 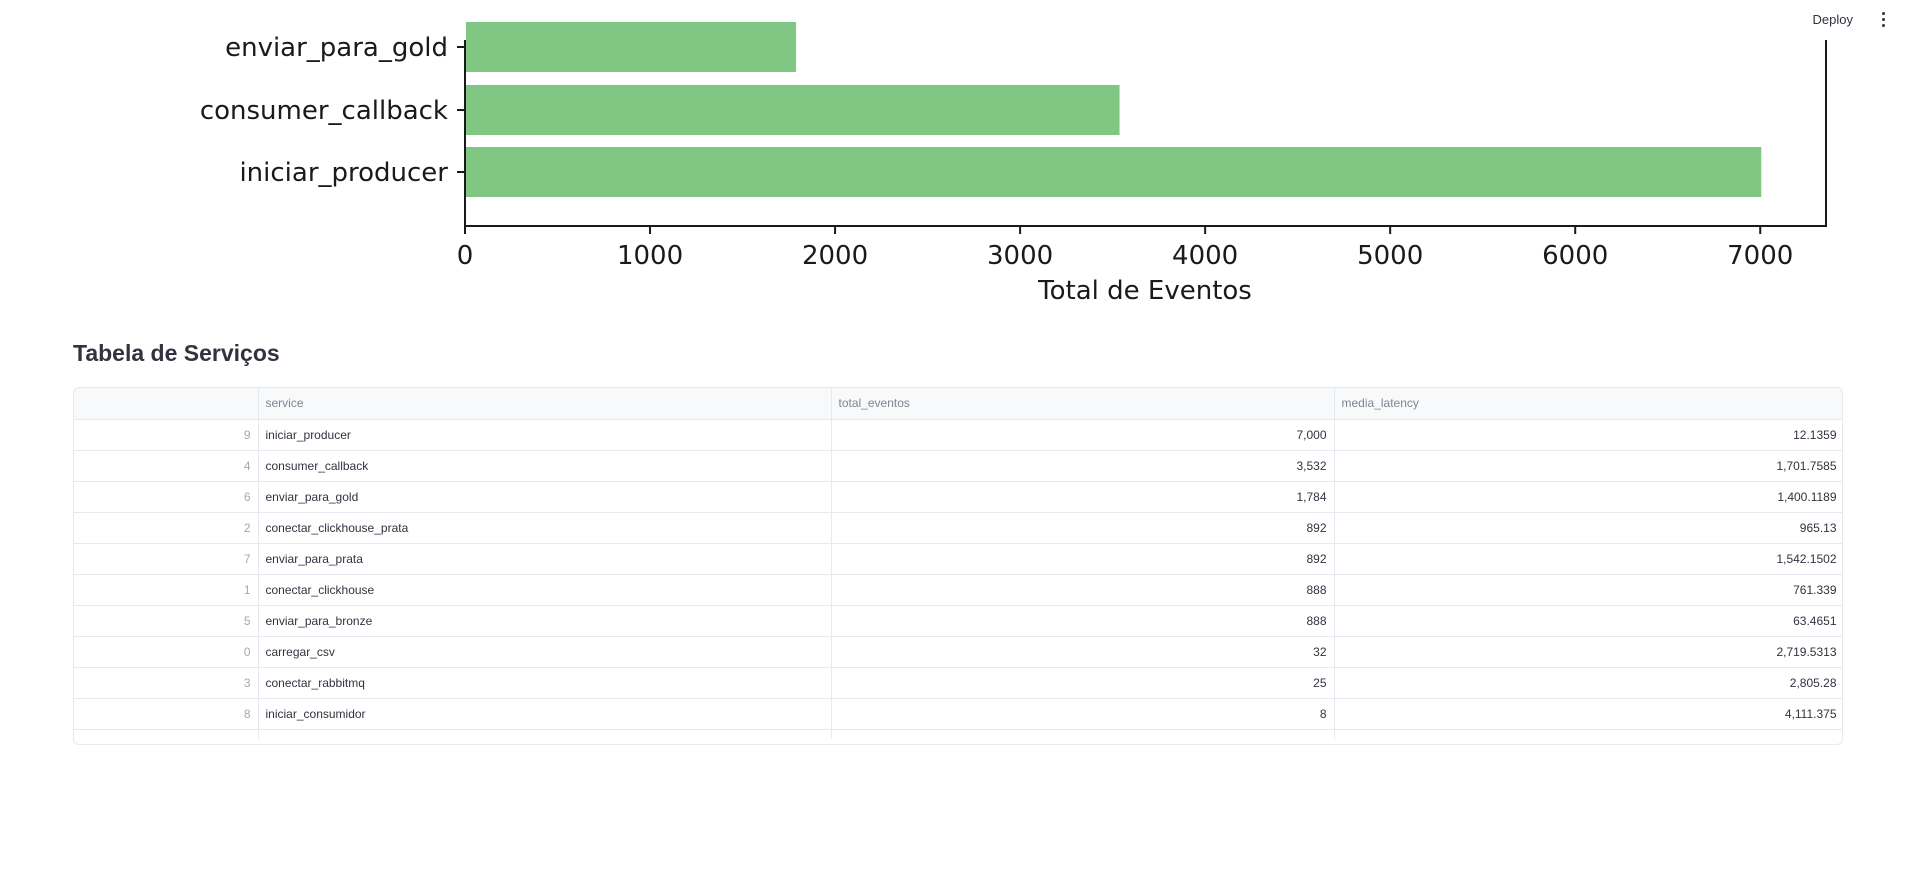 What do you see at coordinates (166, 528) in the screenshot?
I see `row-index-cell: 2` at bounding box center [166, 528].